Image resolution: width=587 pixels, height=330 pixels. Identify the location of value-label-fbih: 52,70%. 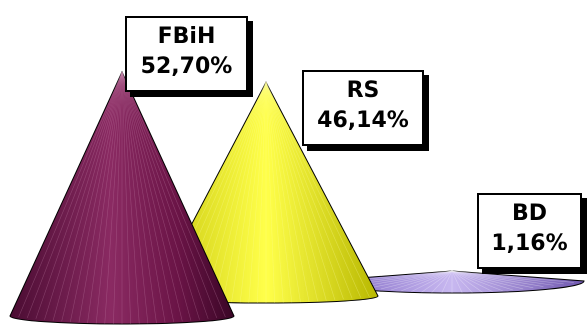
(186, 66).